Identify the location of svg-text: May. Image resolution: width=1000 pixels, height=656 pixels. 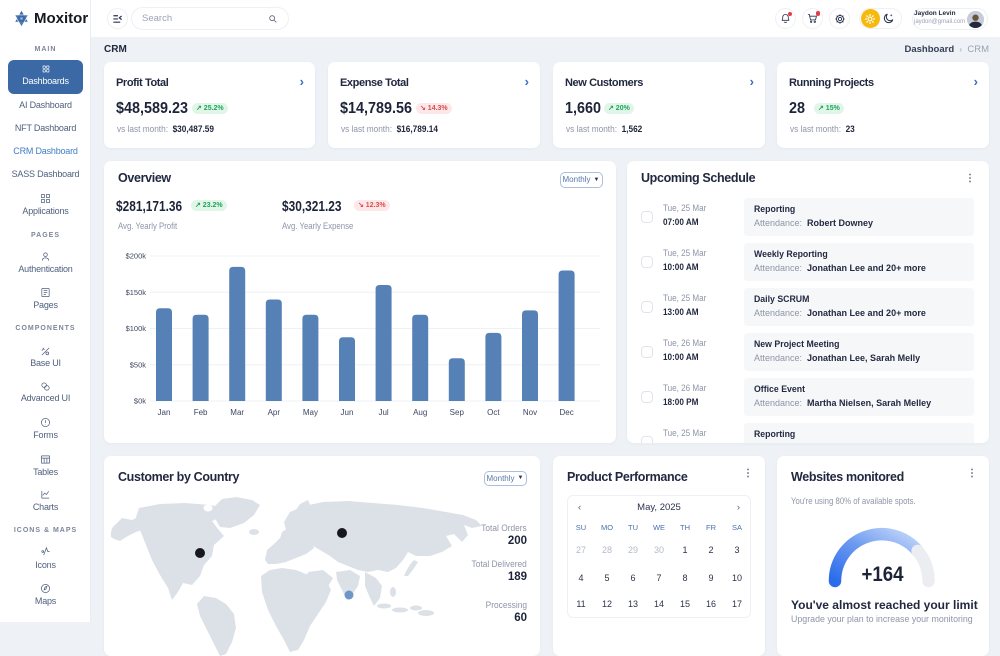
(310, 412).